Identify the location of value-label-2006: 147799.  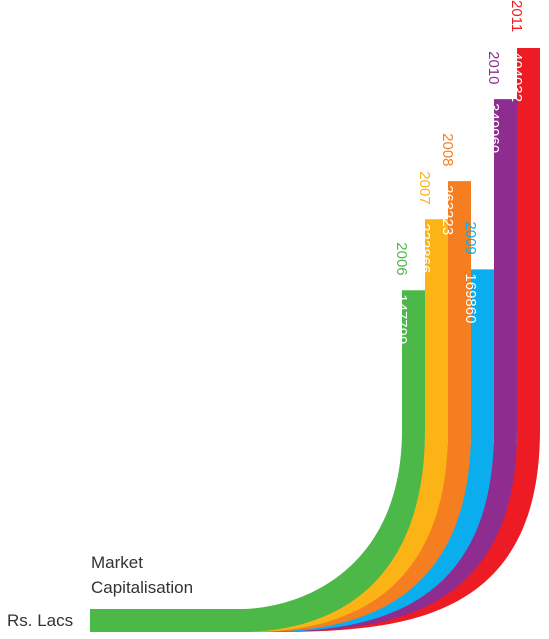
(401, 319).